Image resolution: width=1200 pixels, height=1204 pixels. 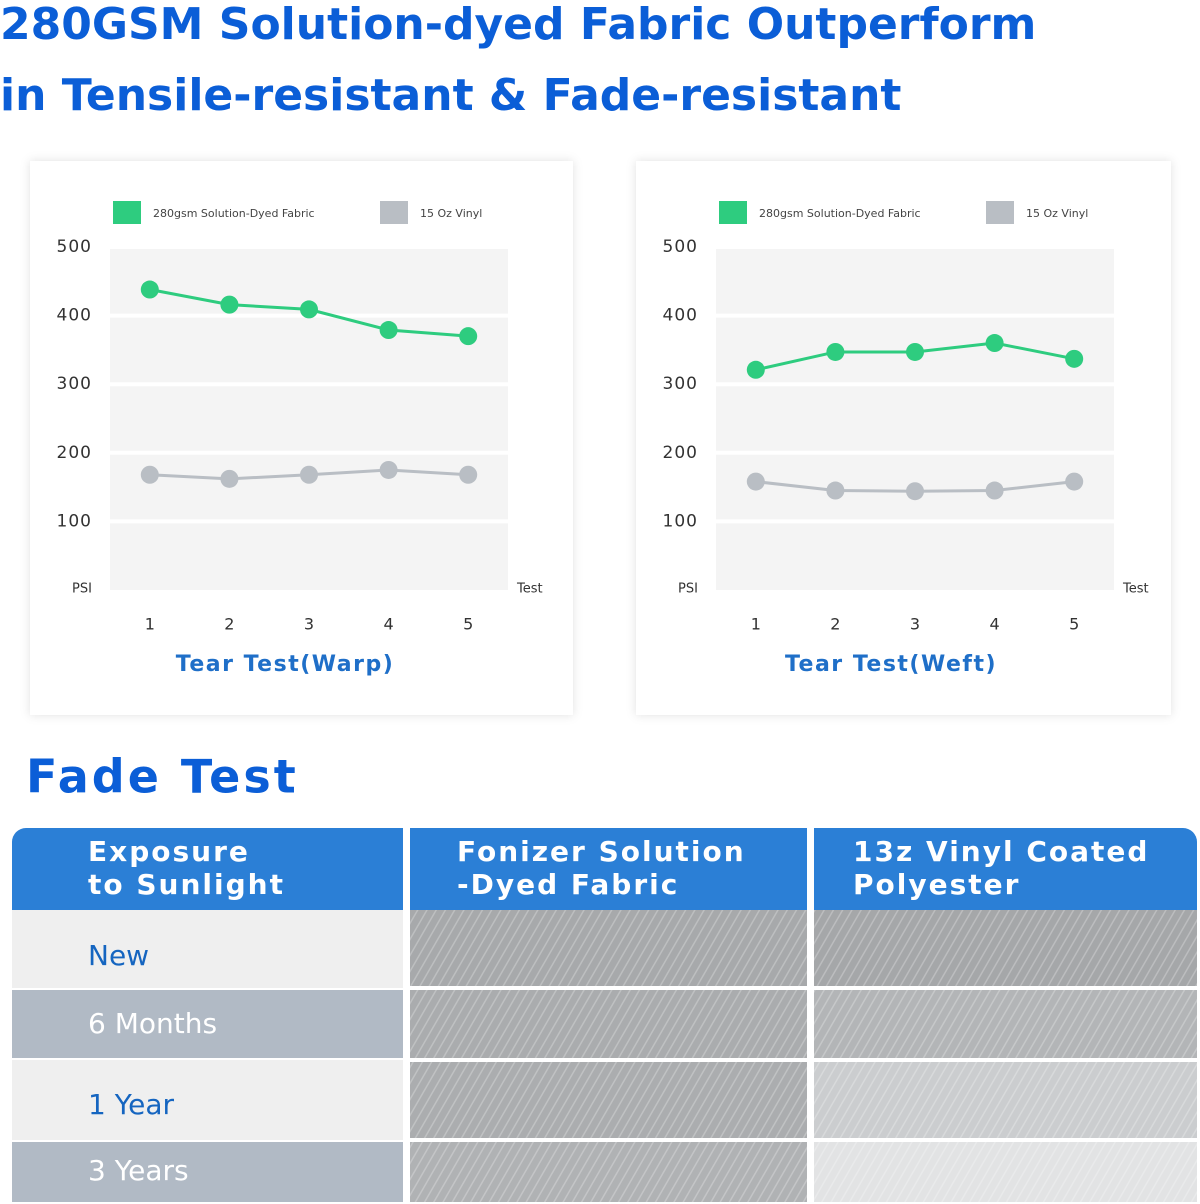 I want to click on page-title: in Tensile-resistant & Fade-resistant, so click(x=450, y=95).